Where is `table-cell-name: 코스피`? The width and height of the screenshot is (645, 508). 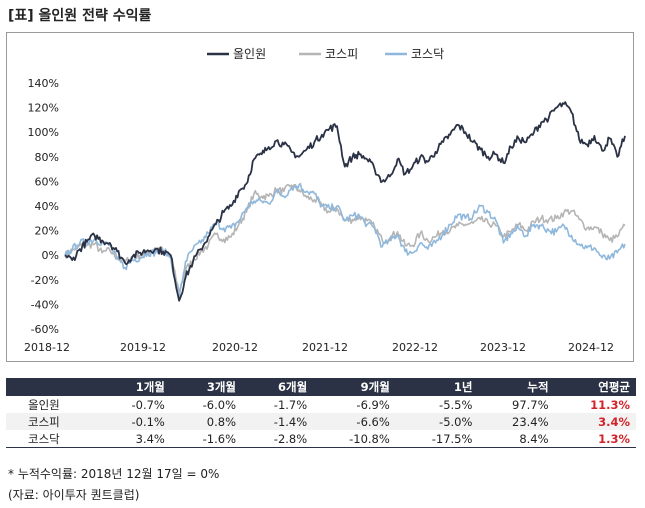
table-cell-name: 코스피 is located at coordinates (44, 421).